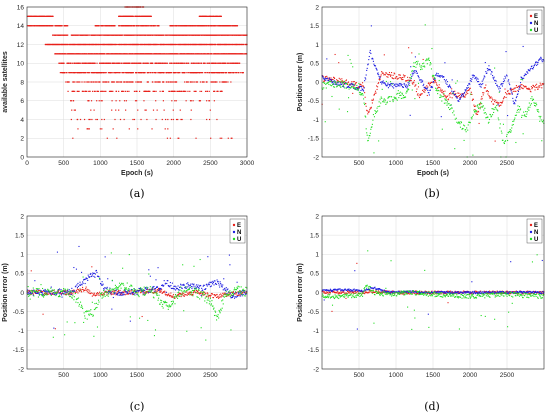 This screenshot has height=417, width=550. Describe the element at coordinates (247, 163) in the screenshot. I see `x-tick-label: 3000` at that location.